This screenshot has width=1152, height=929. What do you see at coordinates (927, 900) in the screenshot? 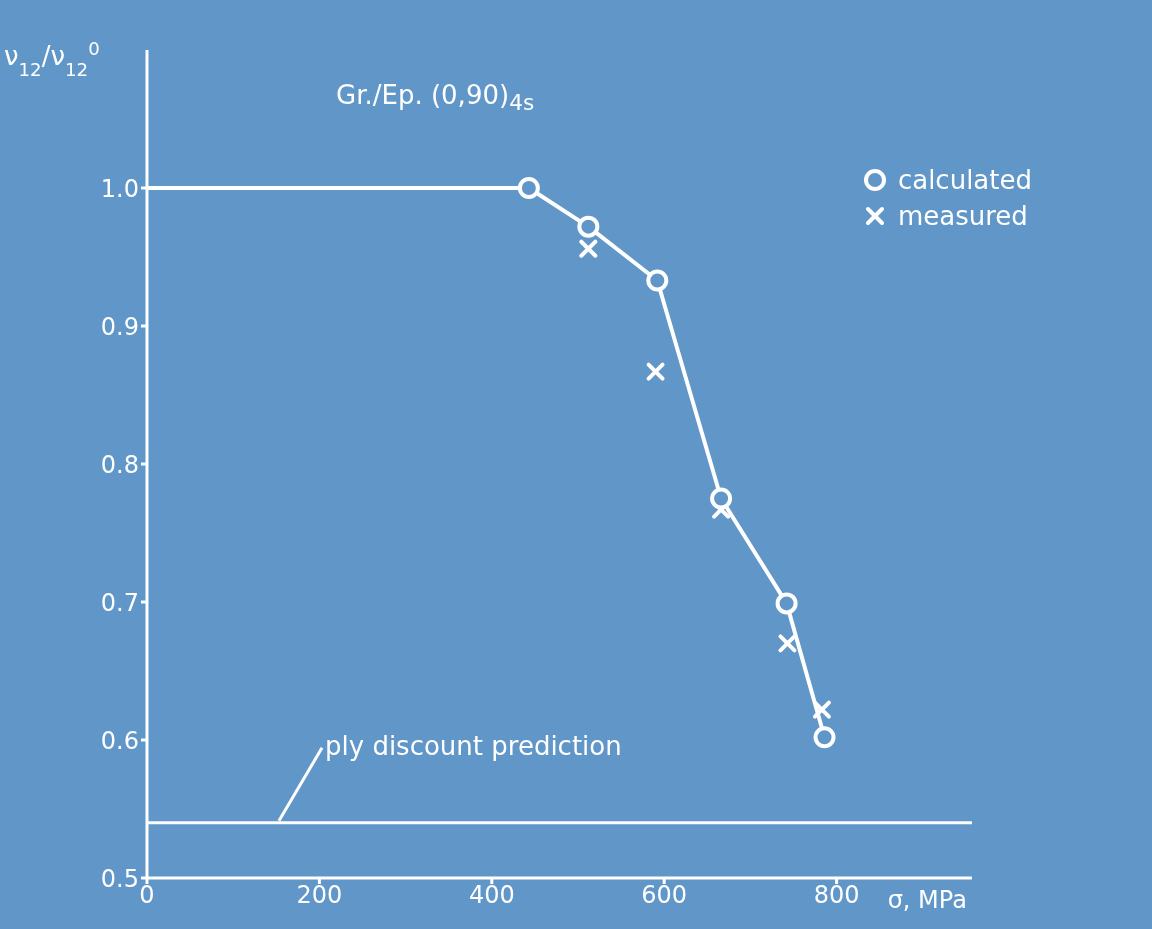
I see `x-axis-title: σ, MPa` at bounding box center [927, 900].